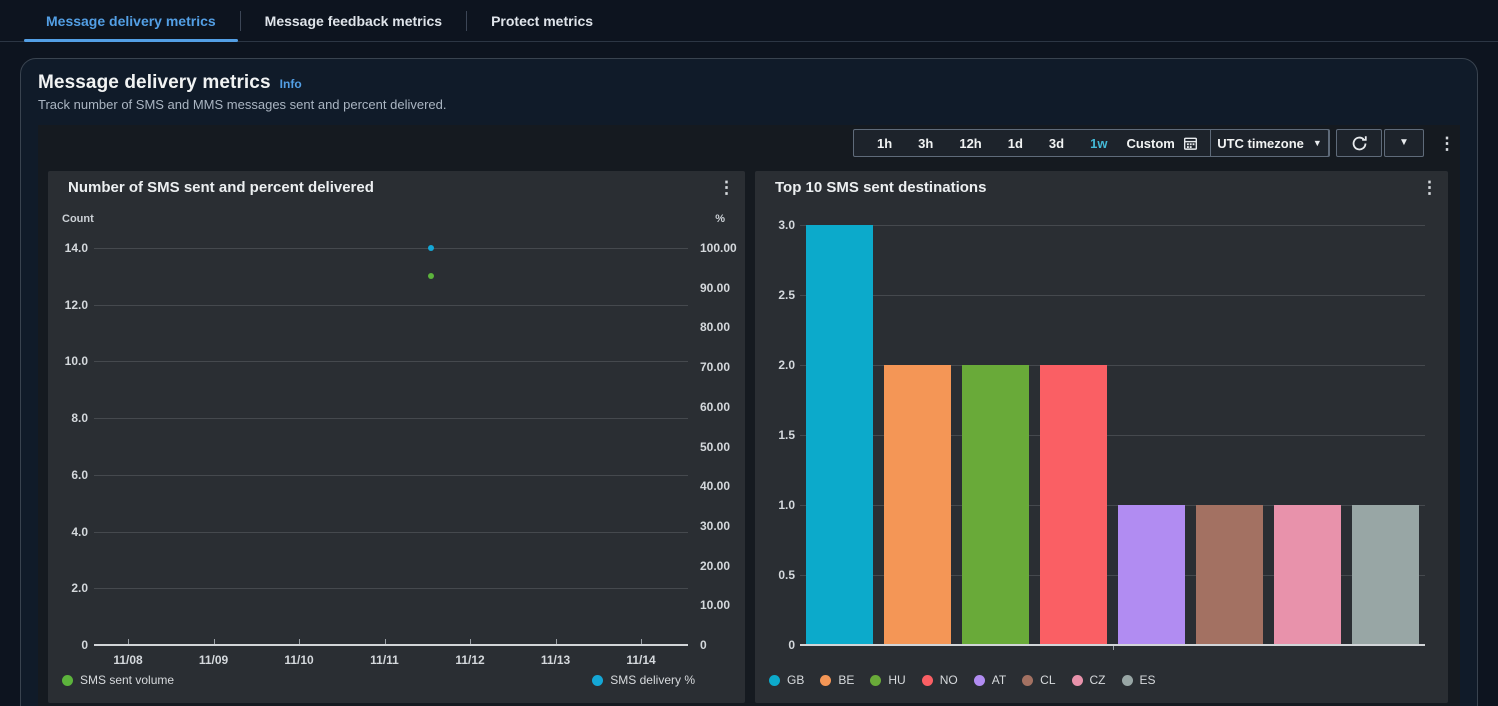 This screenshot has width=1498, height=706. I want to click on tab-divider, so click(240, 20).